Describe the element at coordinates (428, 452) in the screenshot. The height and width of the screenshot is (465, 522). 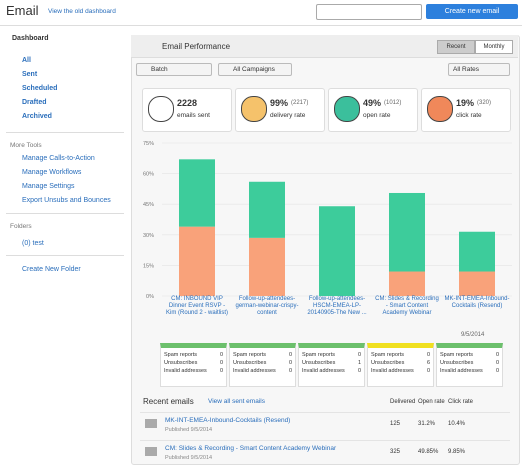
I see `open-rate: 49.85%` at that location.